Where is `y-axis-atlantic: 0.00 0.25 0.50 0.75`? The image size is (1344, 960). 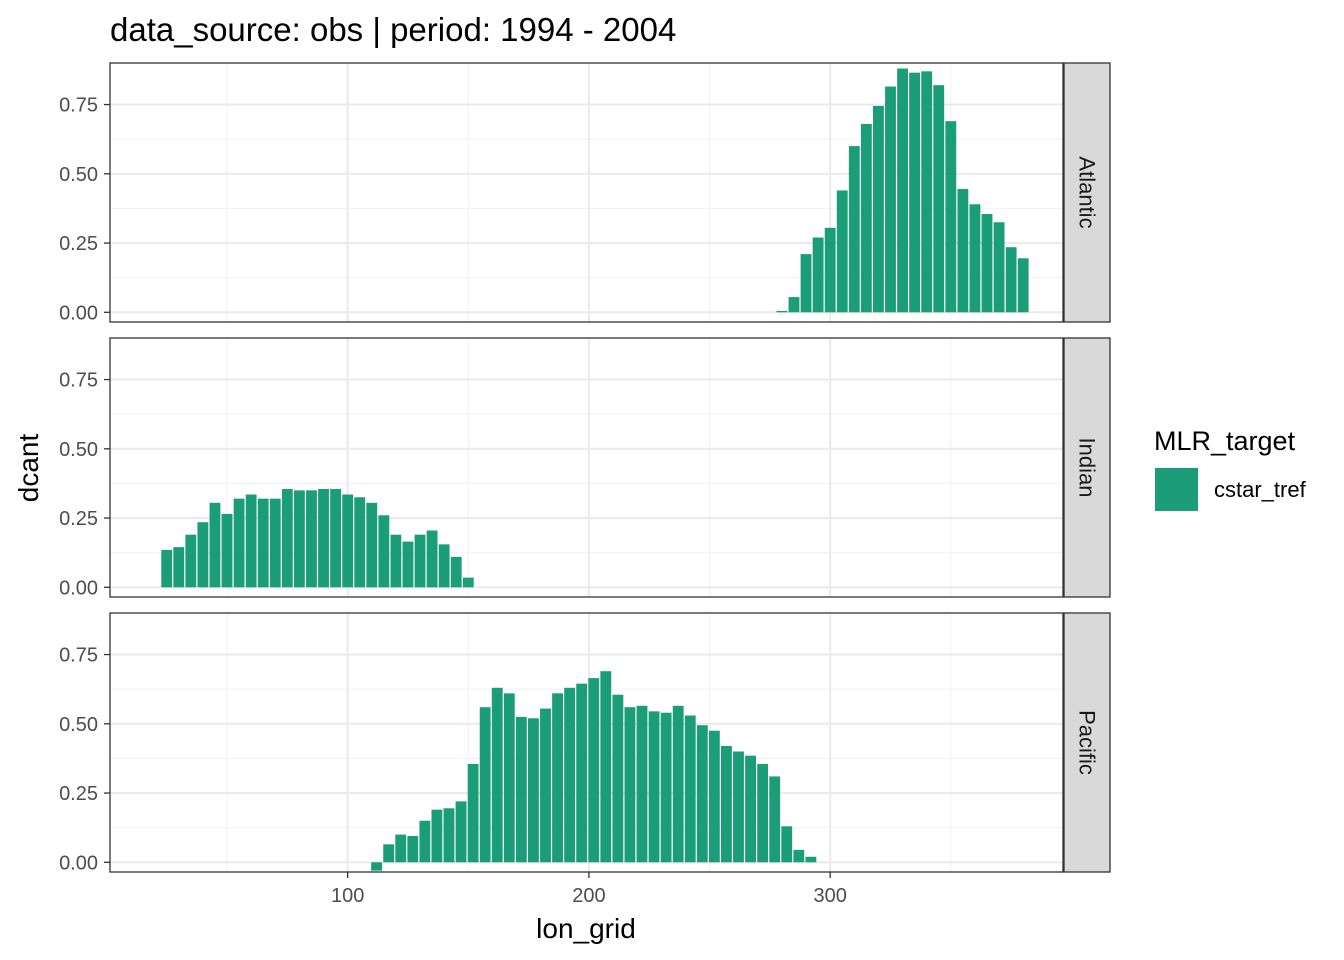 y-axis-atlantic: 0.00 0.25 0.50 0.75 is located at coordinates (84, 209).